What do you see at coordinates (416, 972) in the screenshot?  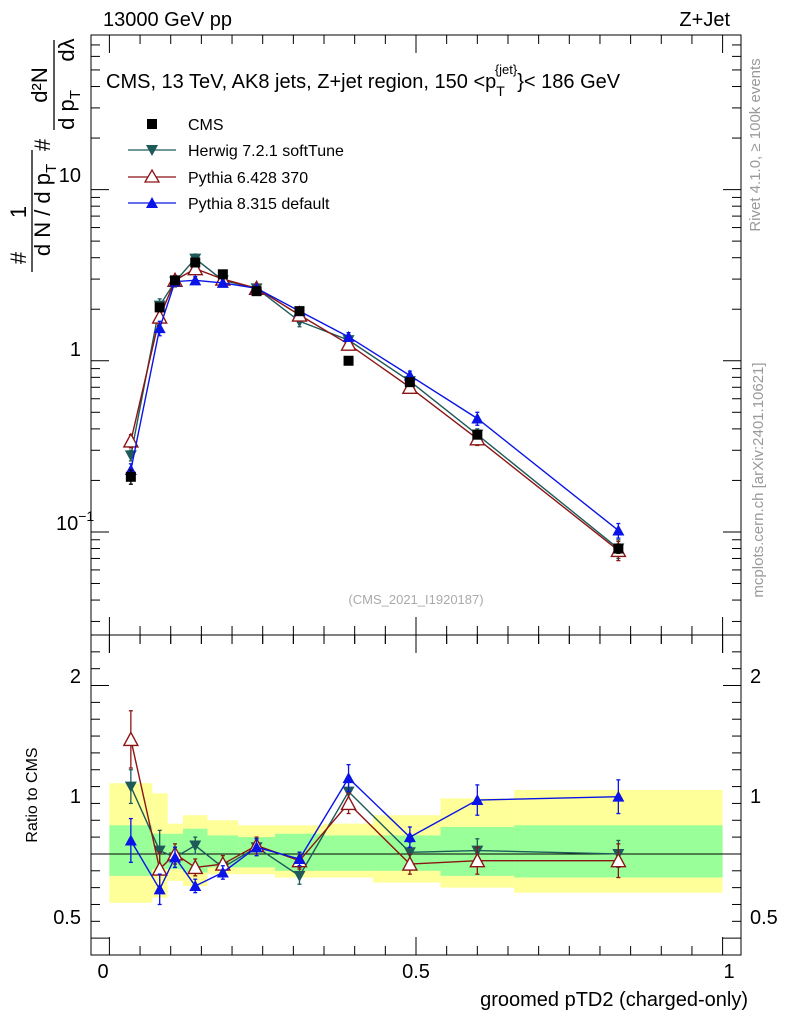 I see `x-tick-label-0.5: 0.5` at bounding box center [416, 972].